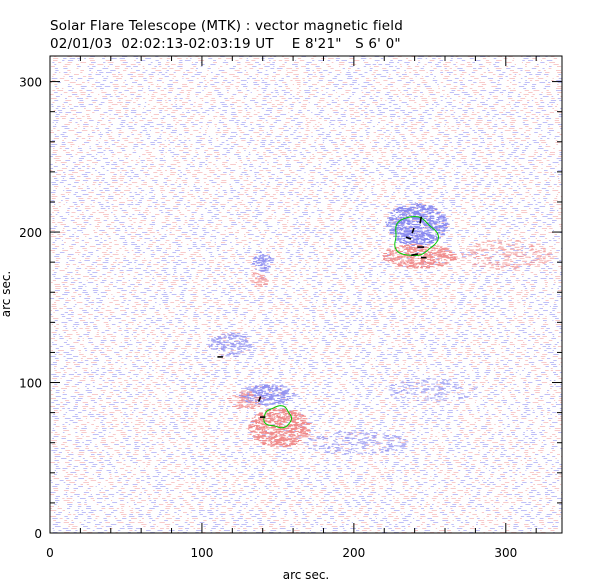 The height and width of the screenshot is (585, 612). Describe the element at coordinates (322, 317) in the screenshot. I see `vector-layer` at that location.